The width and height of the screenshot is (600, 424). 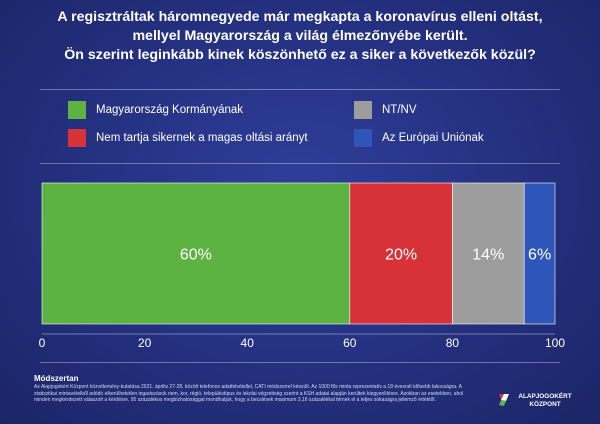 What do you see at coordinates (453, 343) in the screenshot?
I see `x-tick-label: 80` at bounding box center [453, 343].